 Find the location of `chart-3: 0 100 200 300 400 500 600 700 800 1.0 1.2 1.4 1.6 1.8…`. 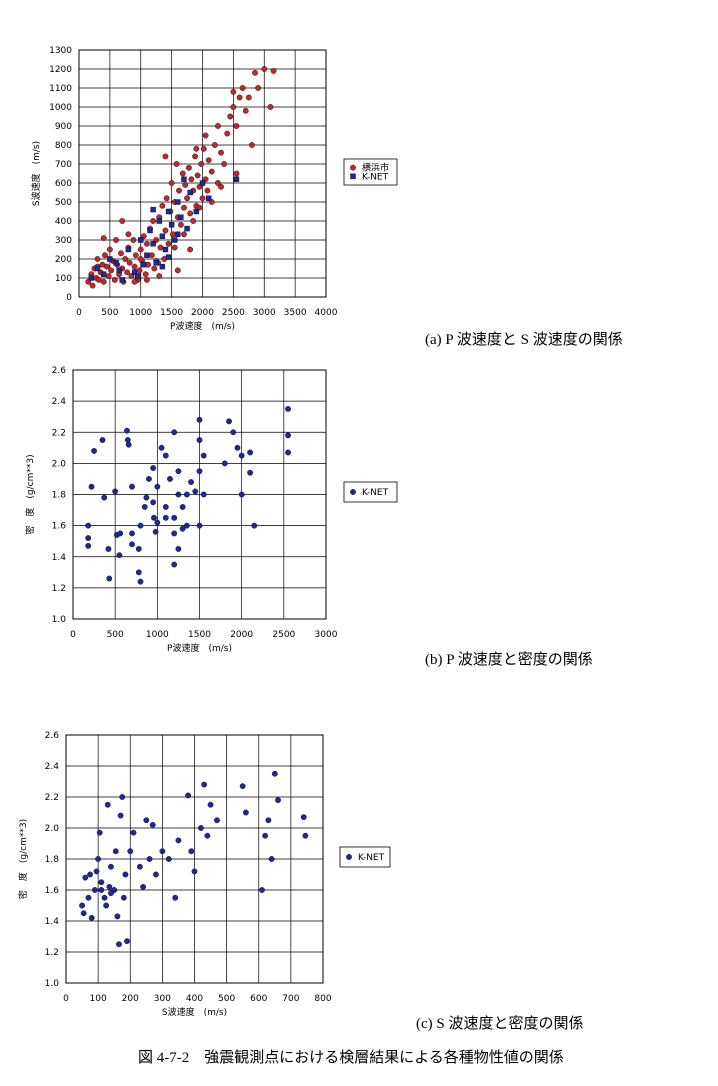

chart-3: 0 100 200 300 400 500 600 700 800 1.0 1.2 1.4 1.6 1.8… is located at coordinates (204, 874).